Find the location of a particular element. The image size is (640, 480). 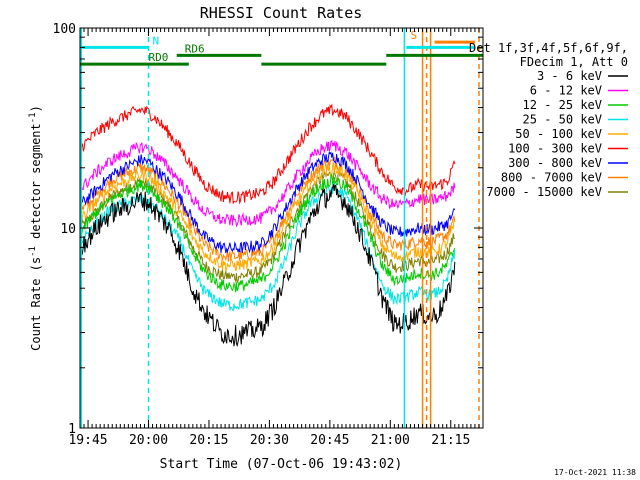

series-line-12-25-kev is located at coordinates (267, 232).